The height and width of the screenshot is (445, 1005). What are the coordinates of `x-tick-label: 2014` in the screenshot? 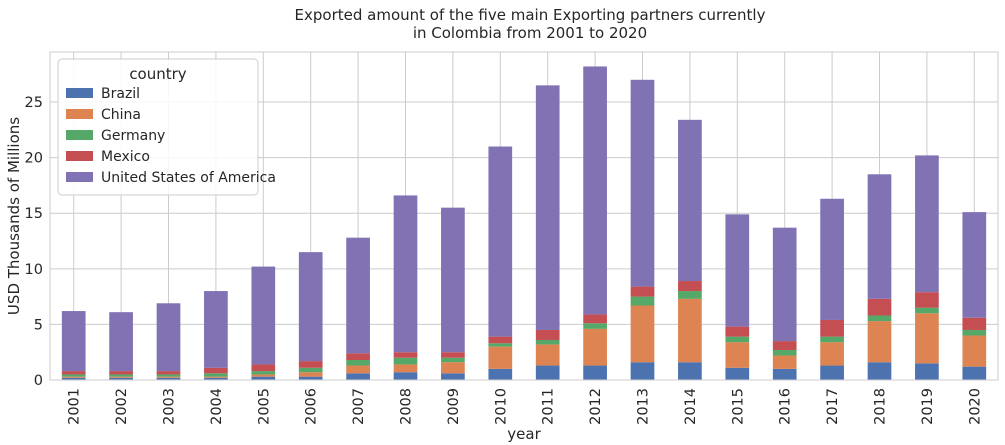 It's located at (691, 406).